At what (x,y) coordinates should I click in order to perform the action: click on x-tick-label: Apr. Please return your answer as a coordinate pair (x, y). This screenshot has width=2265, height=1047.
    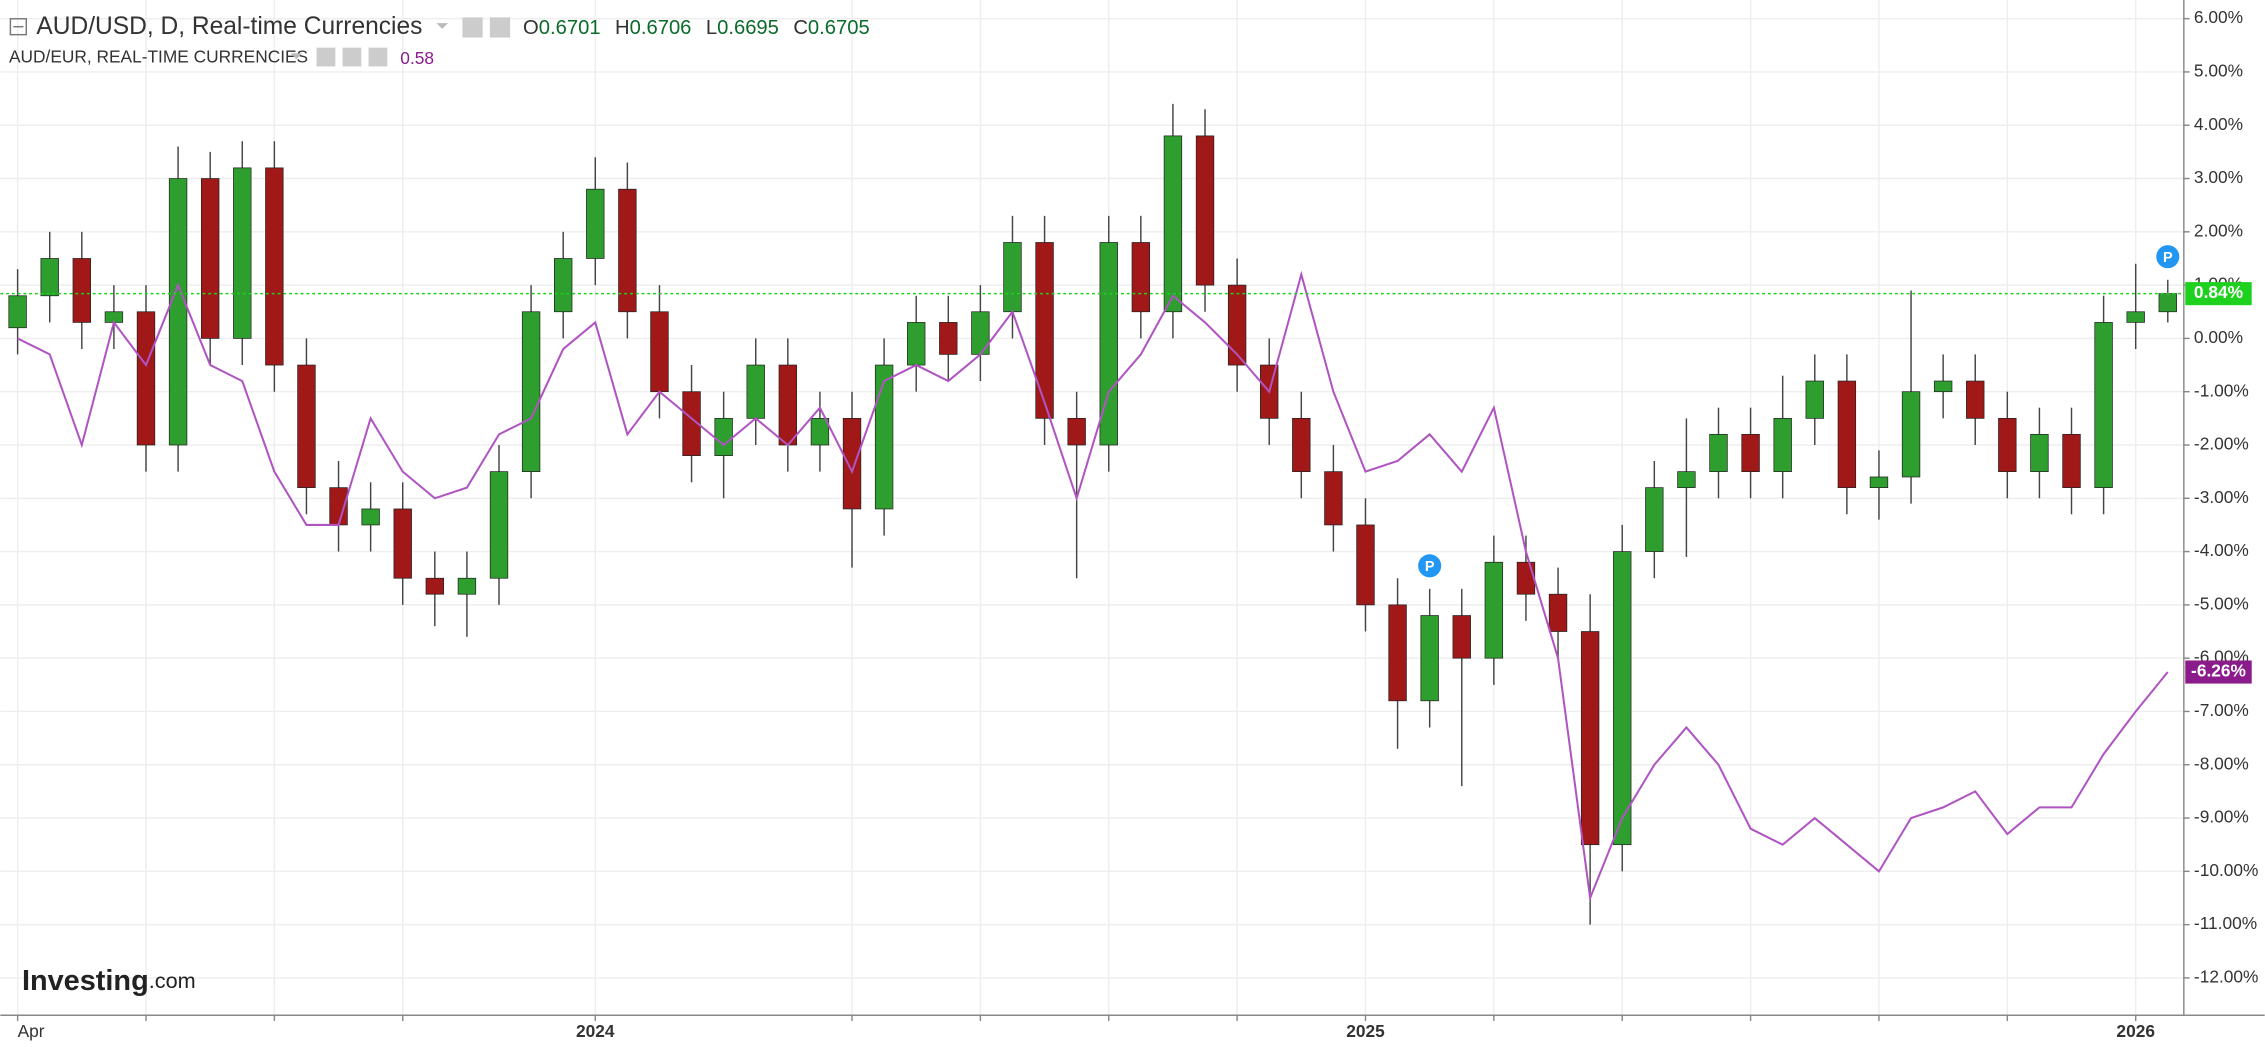
    Looking at the image, I should click on (31, 1031).